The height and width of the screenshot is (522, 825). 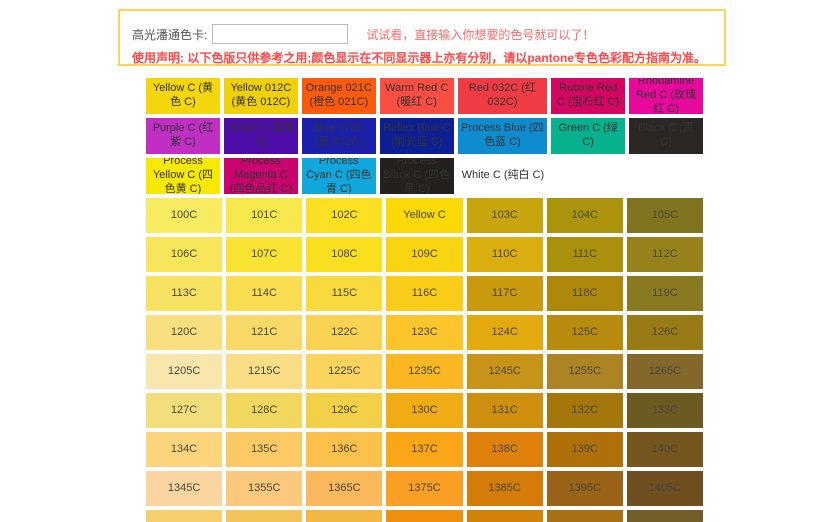 What do you see at coordinates (344, 293) in the screenshot?
I see `swatch-115c: 115C` at bounding box center [344, 293].